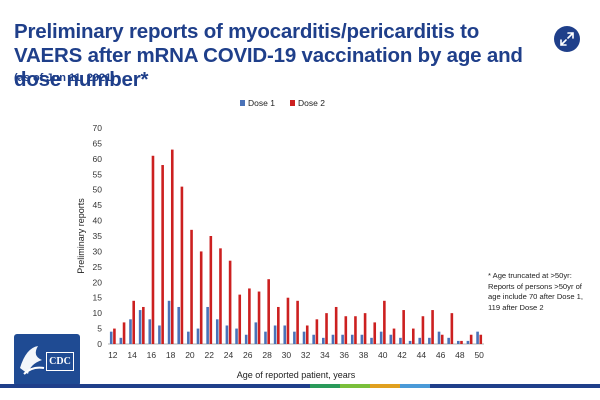 The width and height of the screenshot is (600, 400). What do you see at coordinates (422, 355) in the screenshot?
I see `x-tick-label: 44` at bounding box center [422, 355].